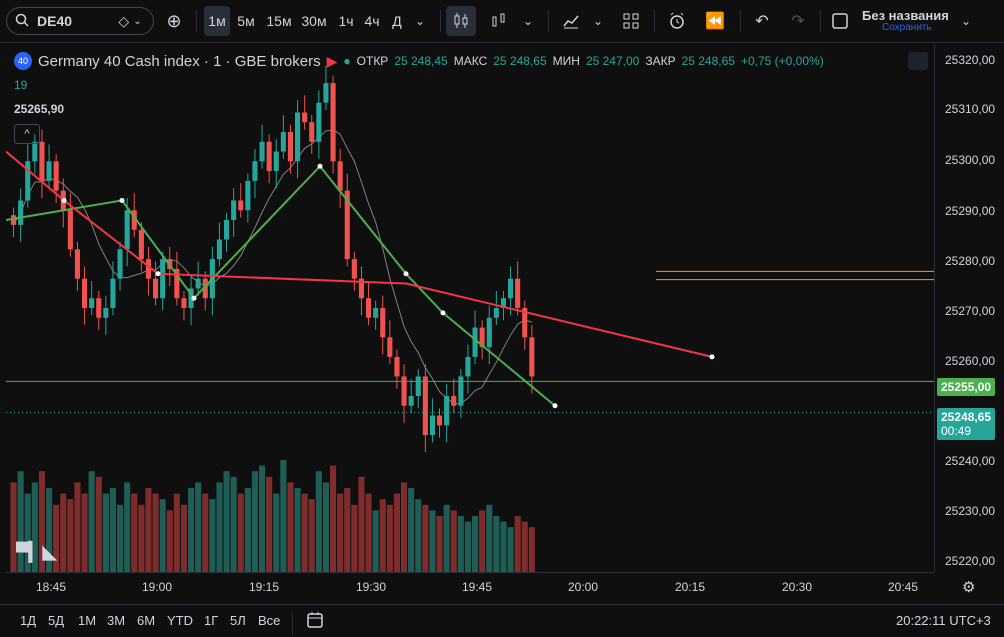 The image size is (1004, 637). I want to click on open-value: 25 248,45, so click(421, 61).